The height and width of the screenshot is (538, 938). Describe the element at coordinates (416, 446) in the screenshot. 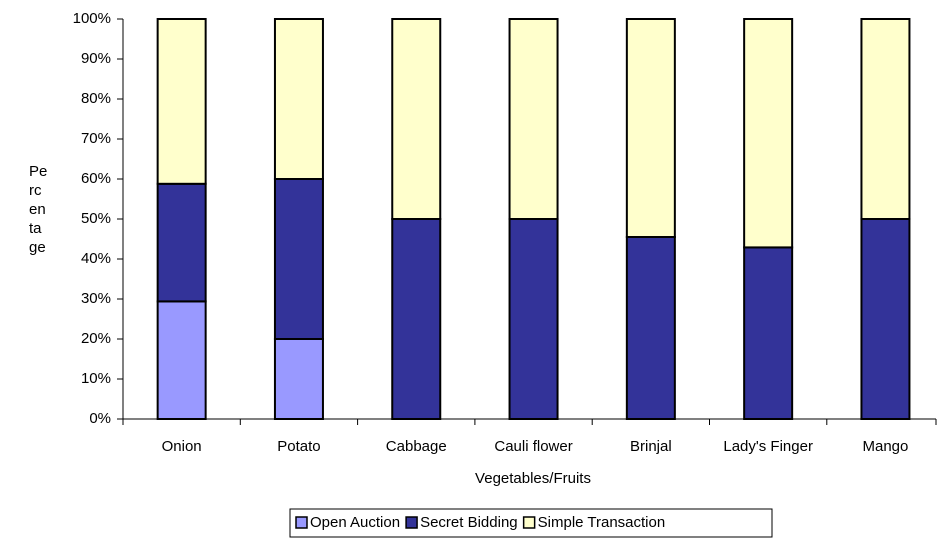

I see `x-tick-label: Cabbage` at that location.